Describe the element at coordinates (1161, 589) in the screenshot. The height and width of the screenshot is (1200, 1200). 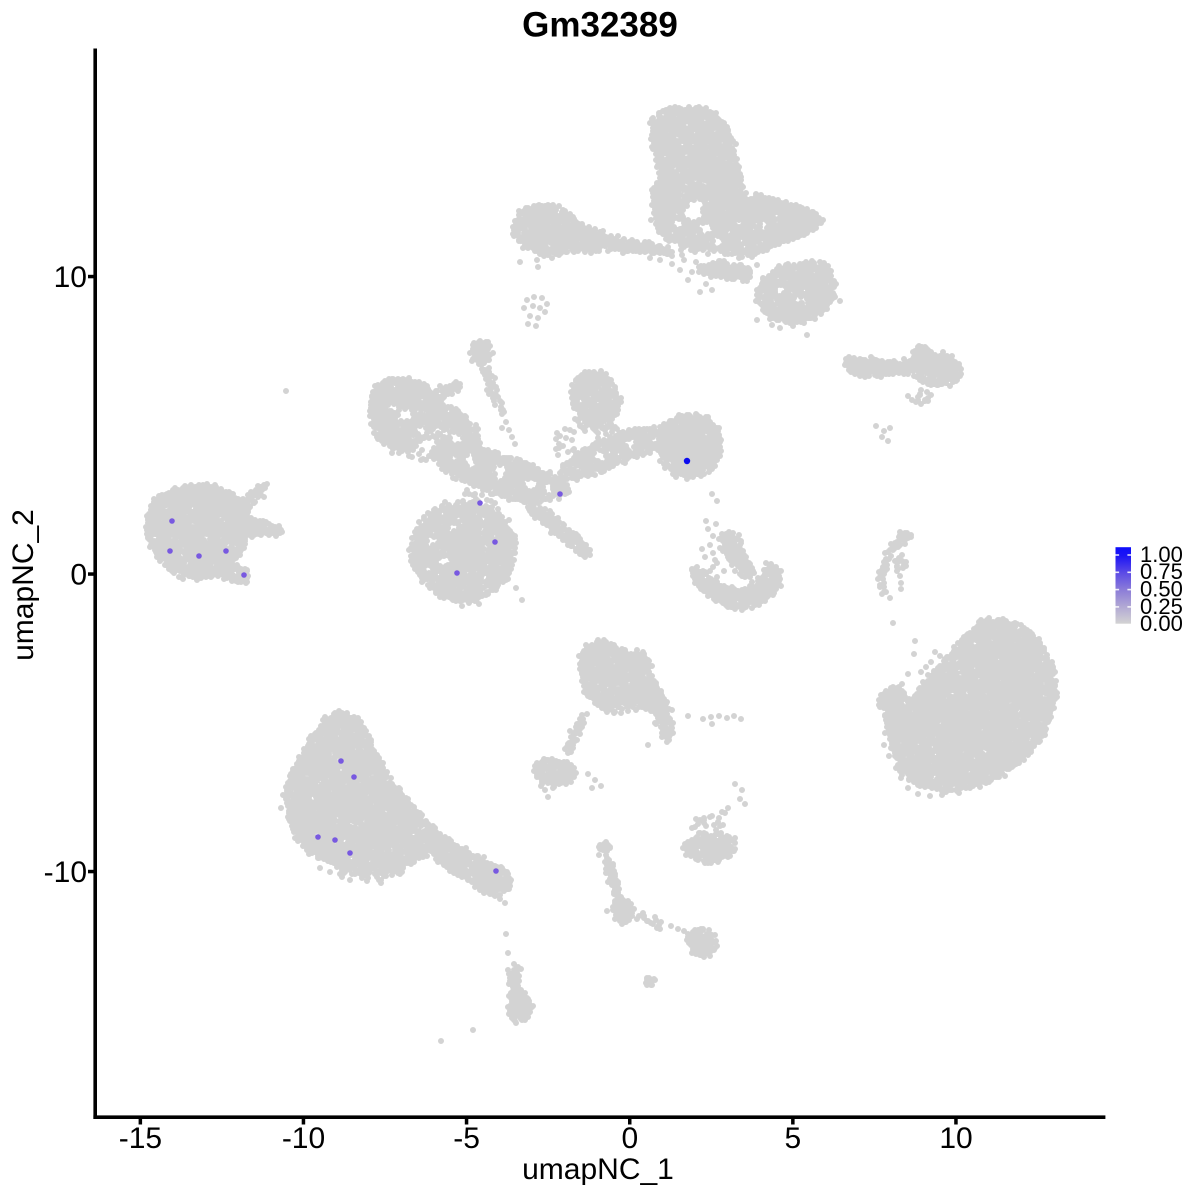
I see `svg-text: 0.50` at that location.